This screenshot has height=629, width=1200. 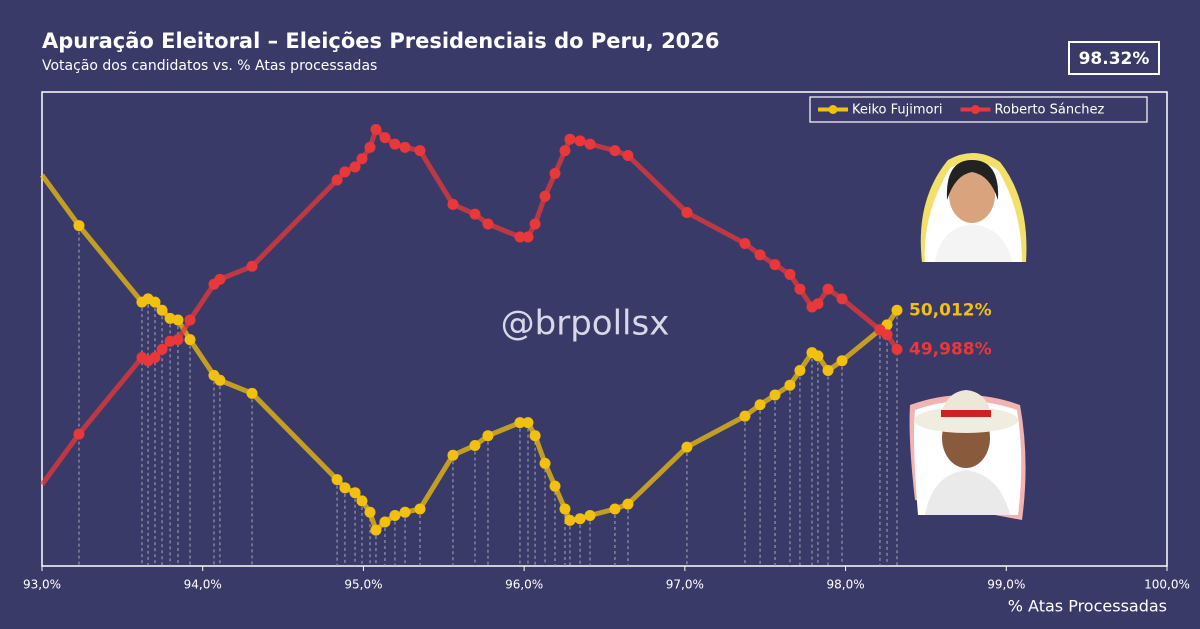 What do you see at coordinates (685, 585) in the screenshot?
I see `x-tick-label: 97,0%` at bounding box center [685, 585].